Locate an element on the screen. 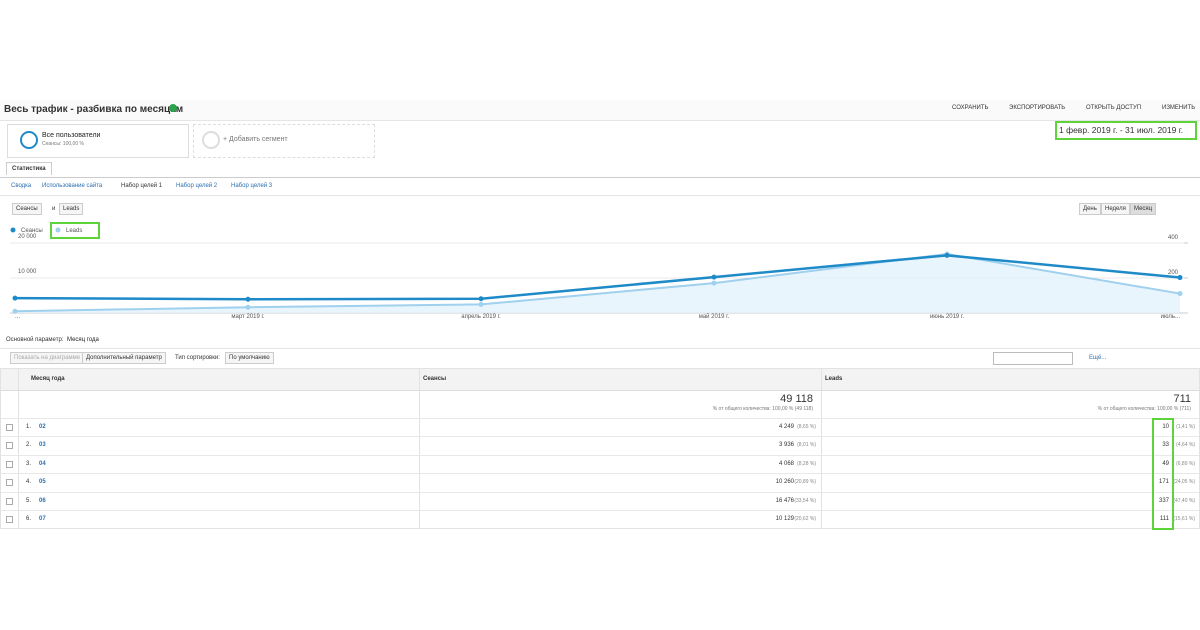  y-tick-label: 20 000 is located at coordinates (27, 237).